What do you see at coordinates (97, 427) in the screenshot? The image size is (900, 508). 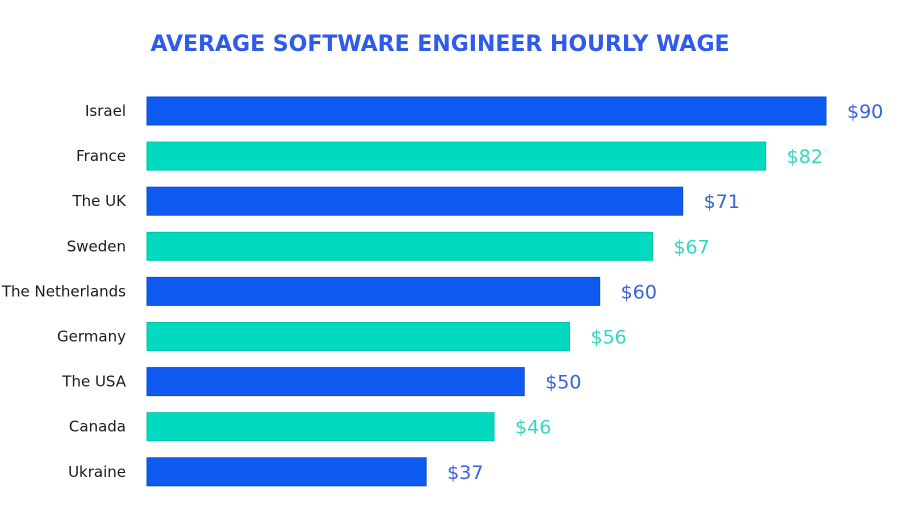 I see `category-label: Canada` at bounding box center [97, 427].